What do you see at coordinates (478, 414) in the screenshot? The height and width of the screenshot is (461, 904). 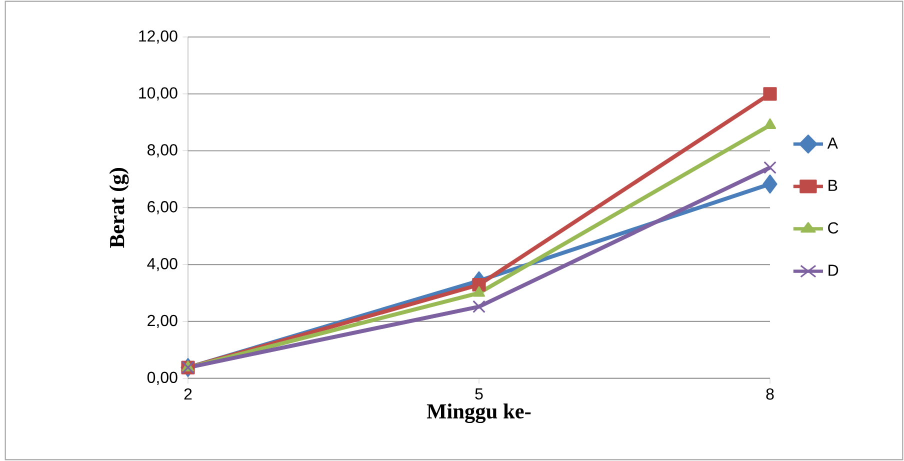 I see `x-axis-title: Minggu ke-` at bounding box center [478, 414].